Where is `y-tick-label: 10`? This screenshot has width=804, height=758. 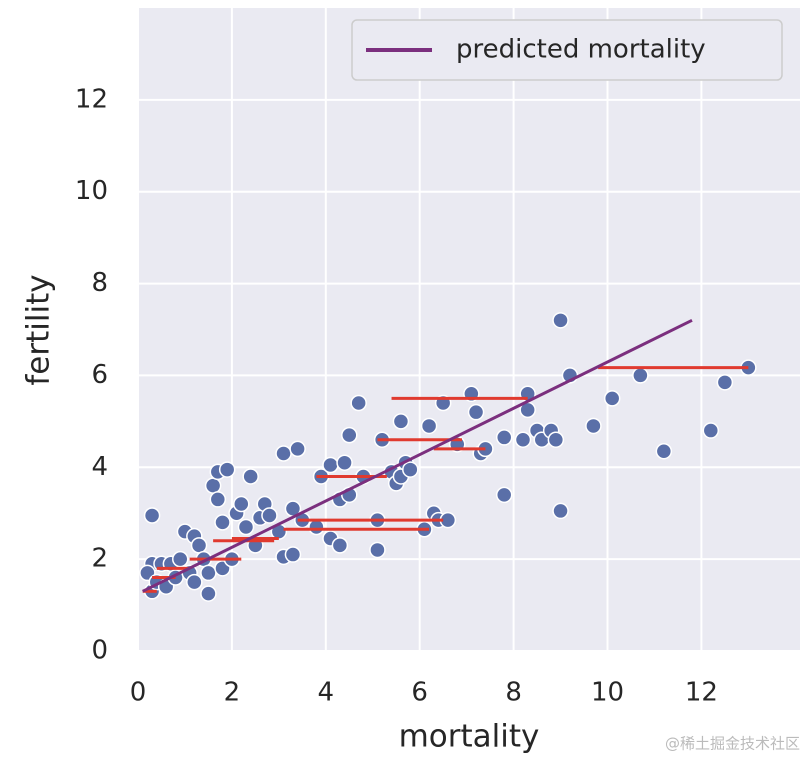 y-tick-label: 10 is located at coordinates (91, 191).